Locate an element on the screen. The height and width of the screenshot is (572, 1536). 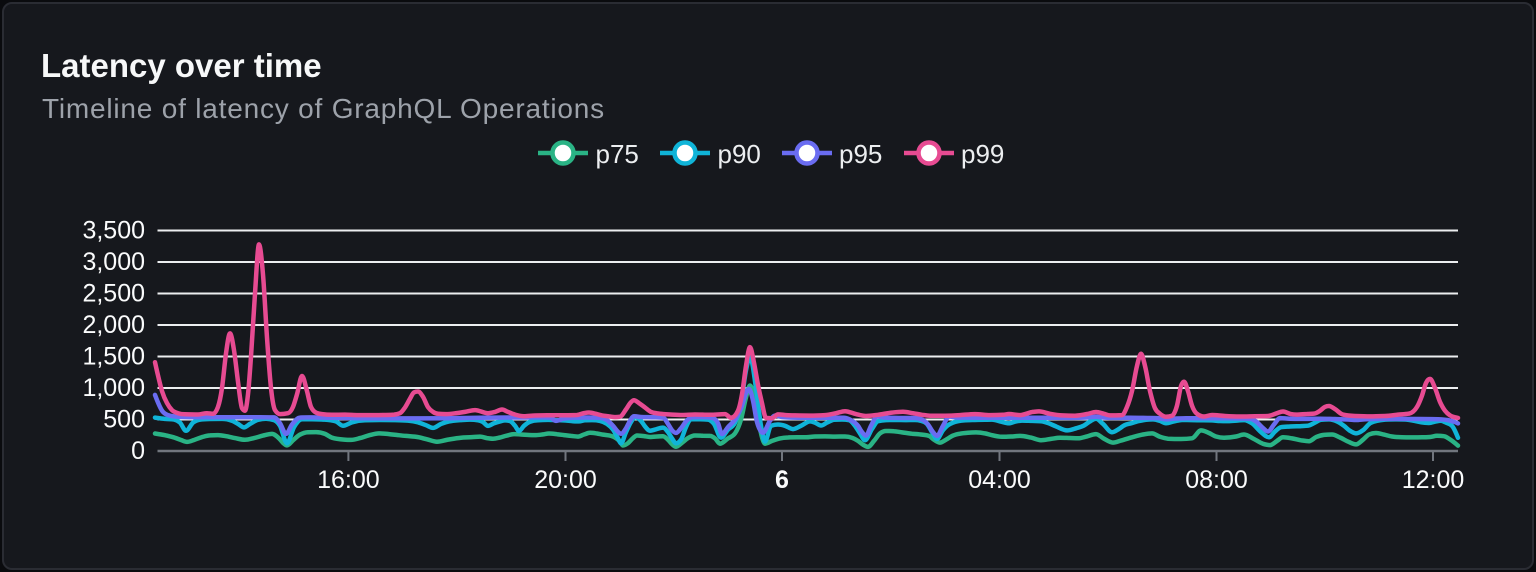
svg-text: 1,000 is located at coordinates (113, 388).